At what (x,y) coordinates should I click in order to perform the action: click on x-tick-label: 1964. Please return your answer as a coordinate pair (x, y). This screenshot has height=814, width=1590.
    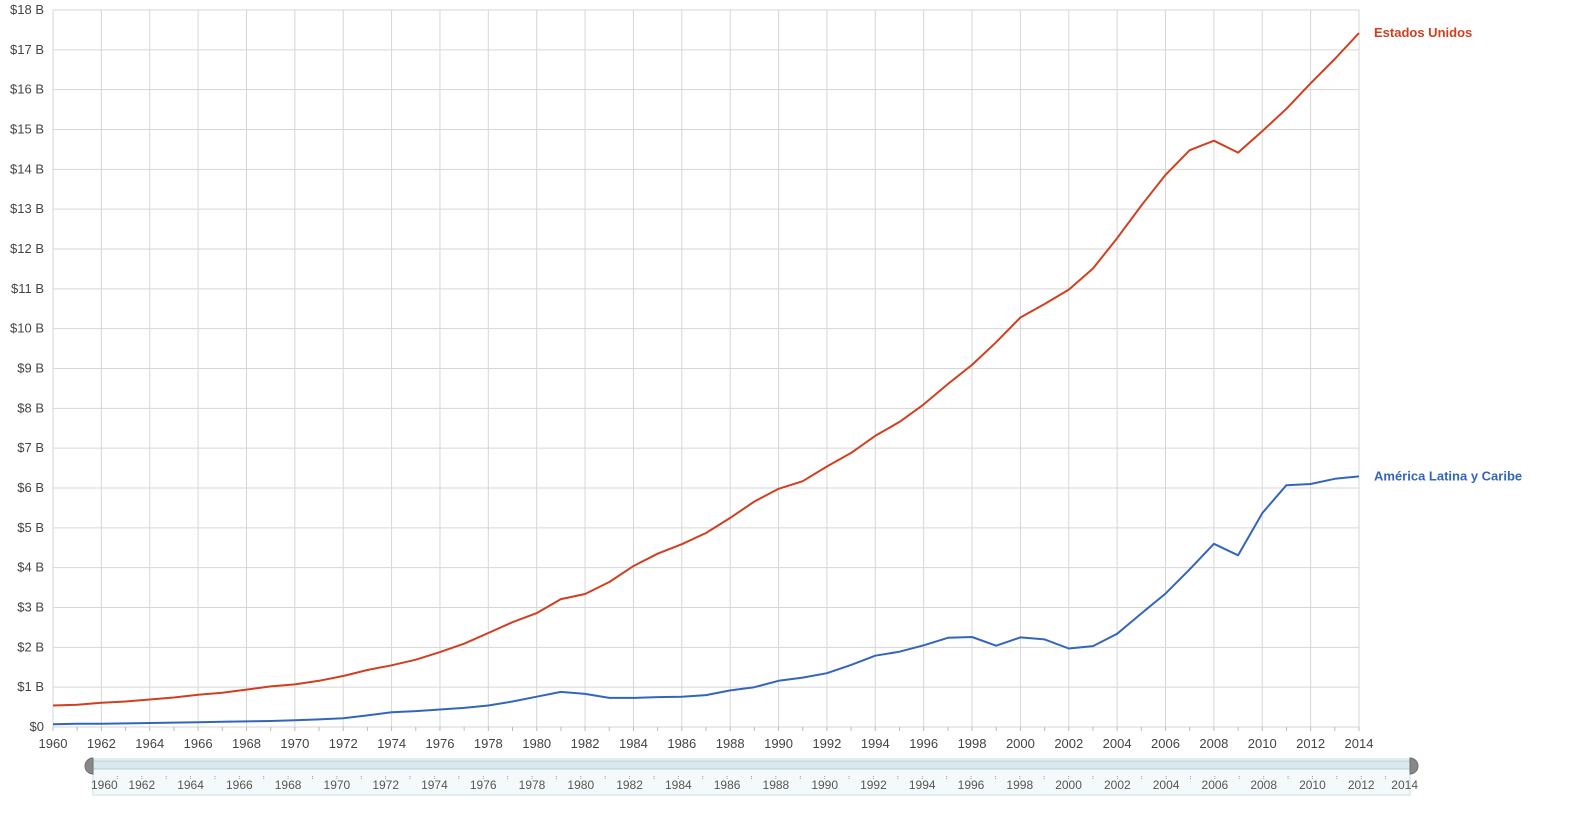
    Looking at the image, I should click on (149, 743).